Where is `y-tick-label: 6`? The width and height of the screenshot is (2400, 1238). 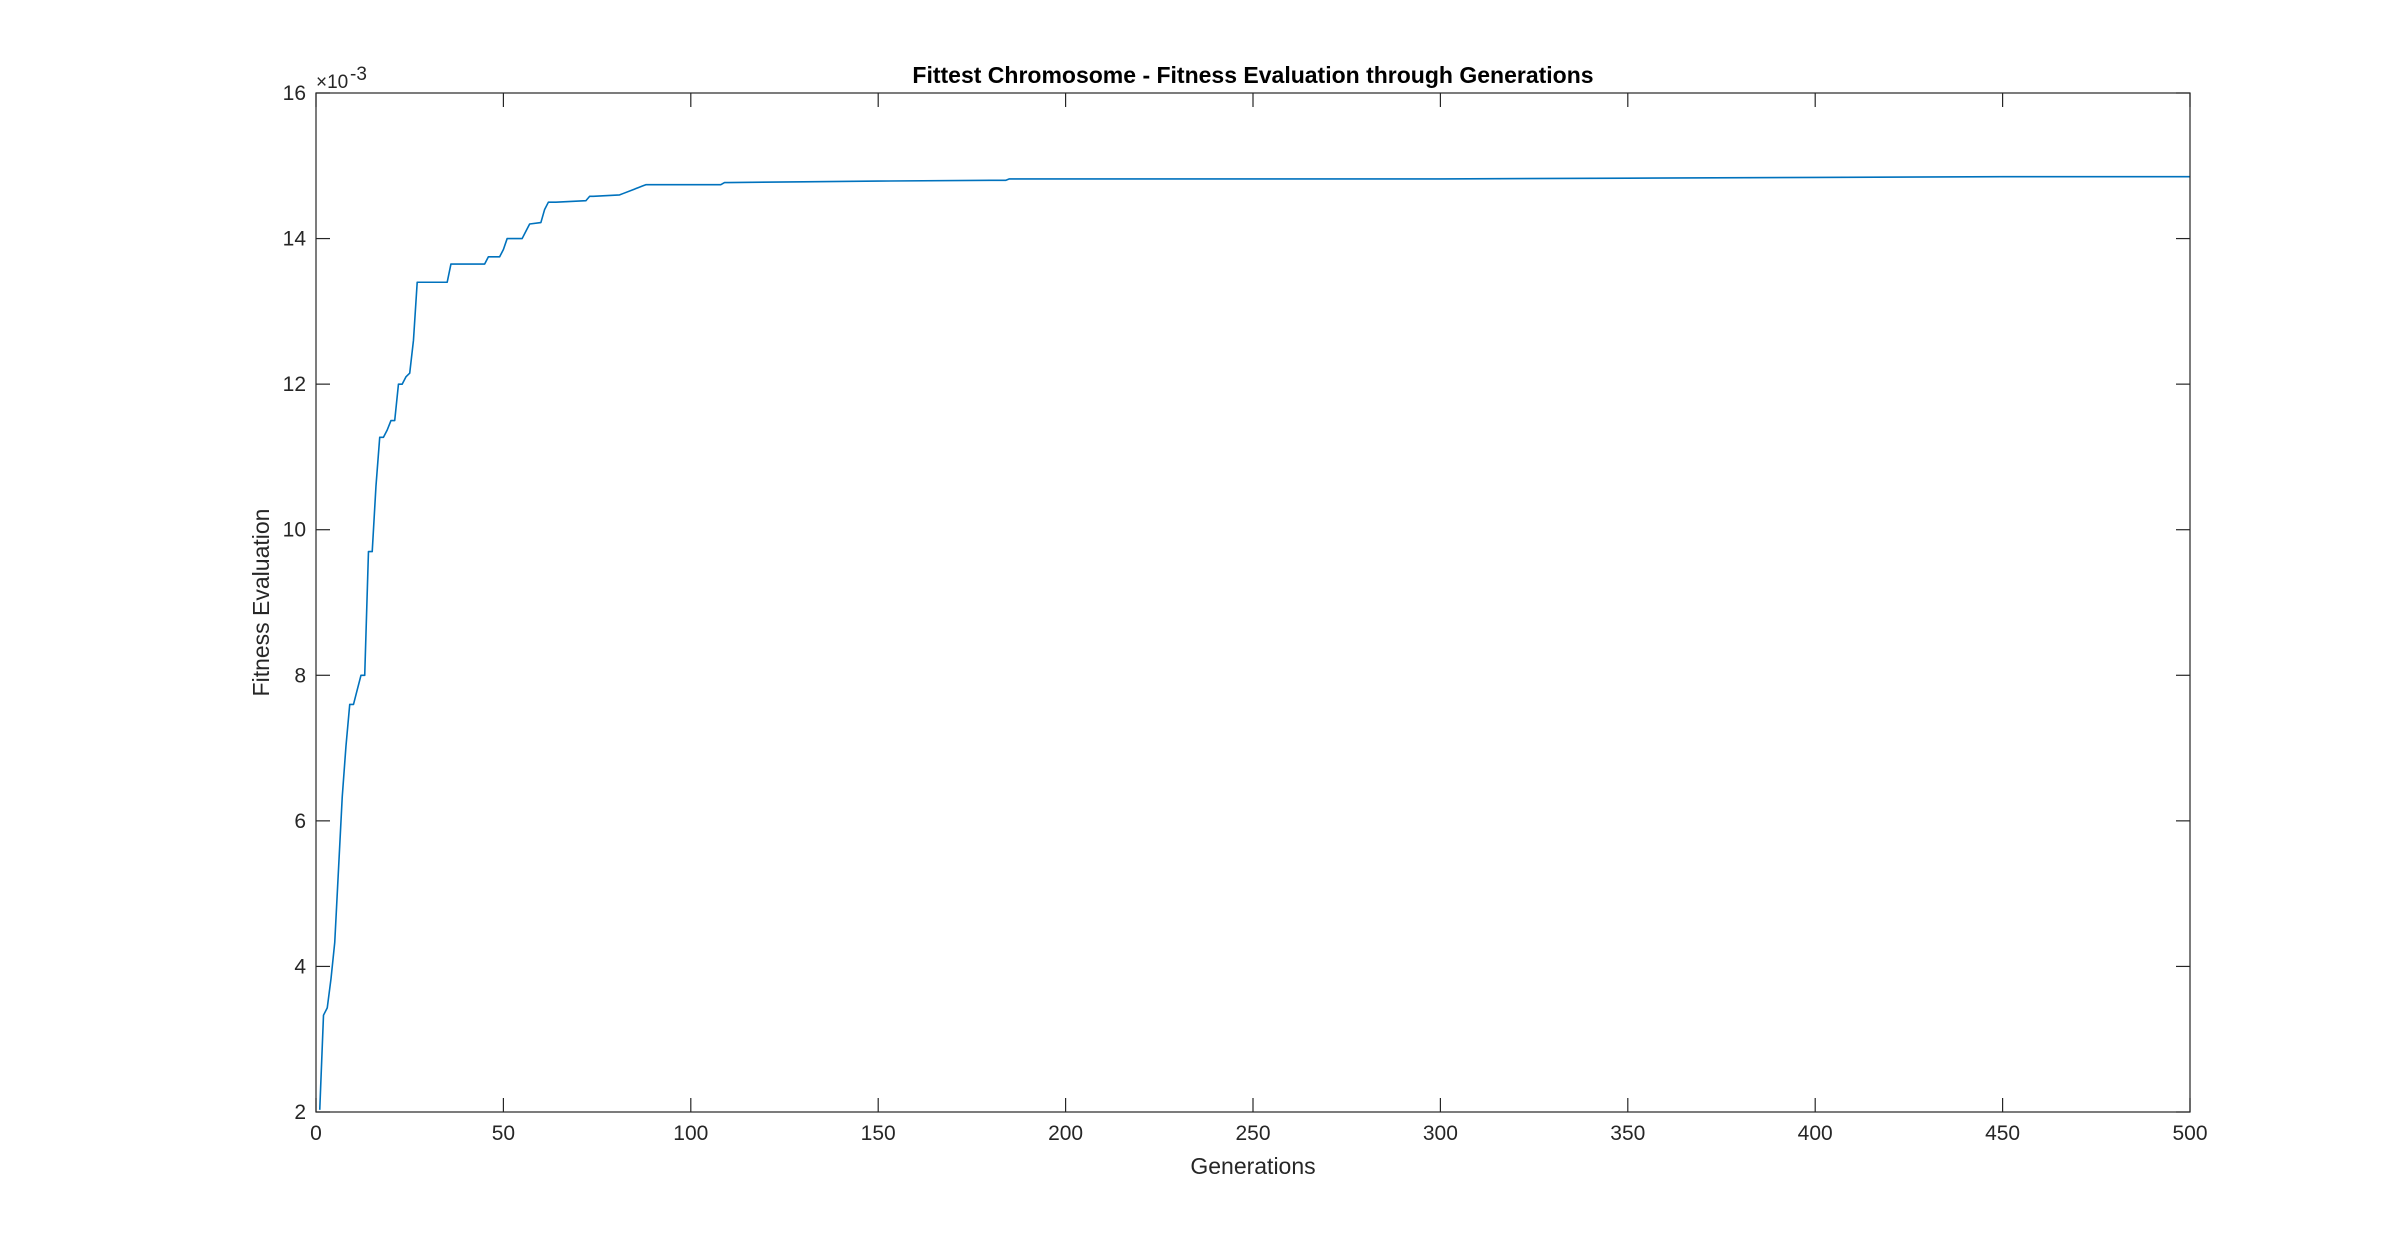
y-tick-label: 6 is located at coordinates (300, 821).